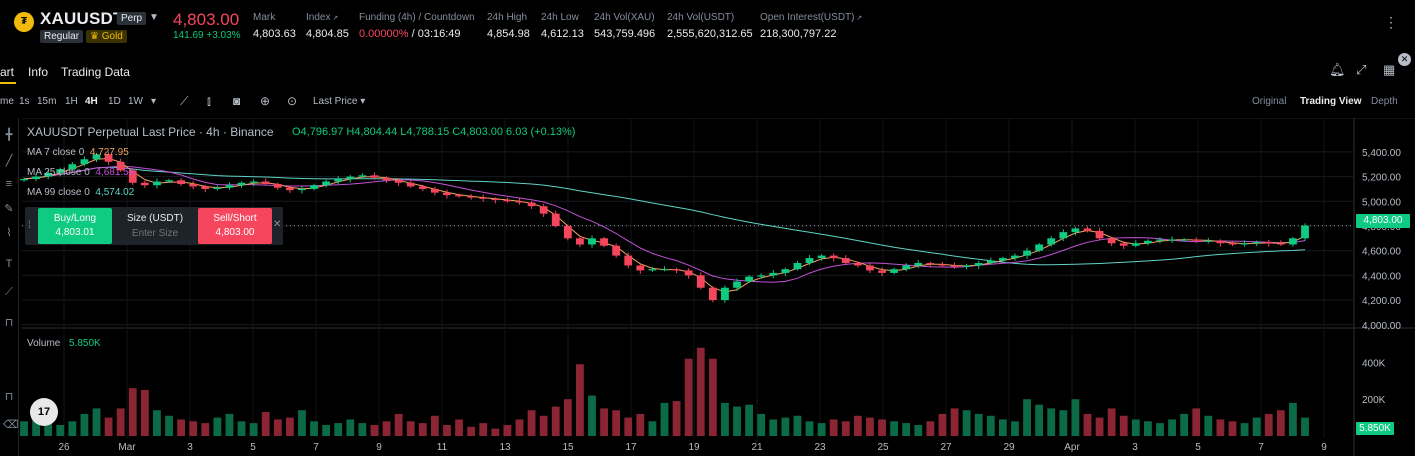  Describe the element at coordinates (135, 101) in the screenshot. I see `interval-1w: 1W` at that location.